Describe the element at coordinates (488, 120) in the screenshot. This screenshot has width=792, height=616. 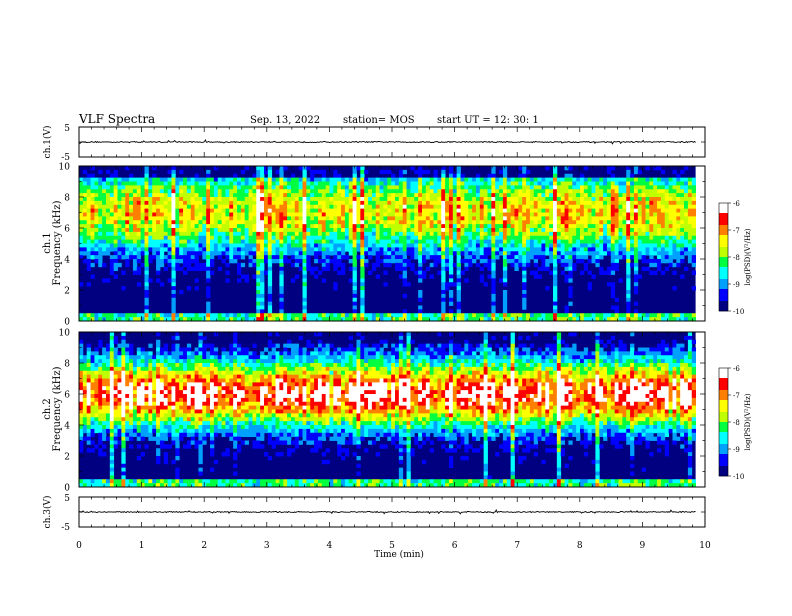
I see `start-ut-label: start UT = 12: 30: 1` at that location.